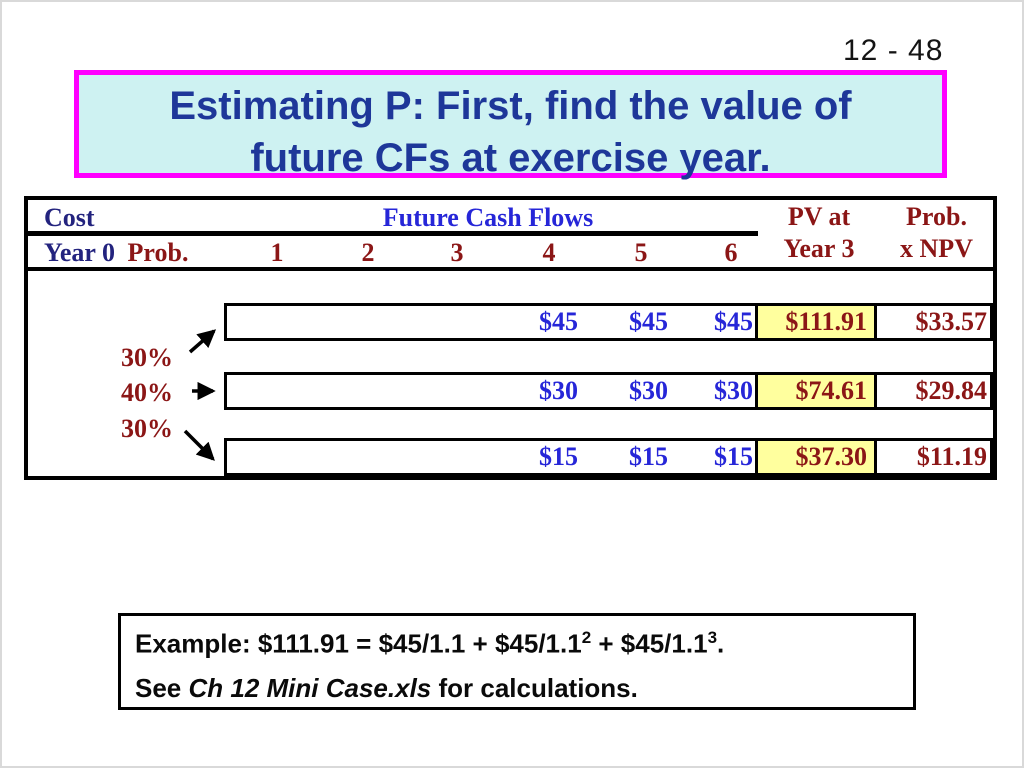 Image resolution: width=1024 pixels, height=768 pixels. What do you see at coordinates (951, 456) in the screenshot?
I see `prob-x-npv-cell: $11.19` at bounding box center [951, 456].